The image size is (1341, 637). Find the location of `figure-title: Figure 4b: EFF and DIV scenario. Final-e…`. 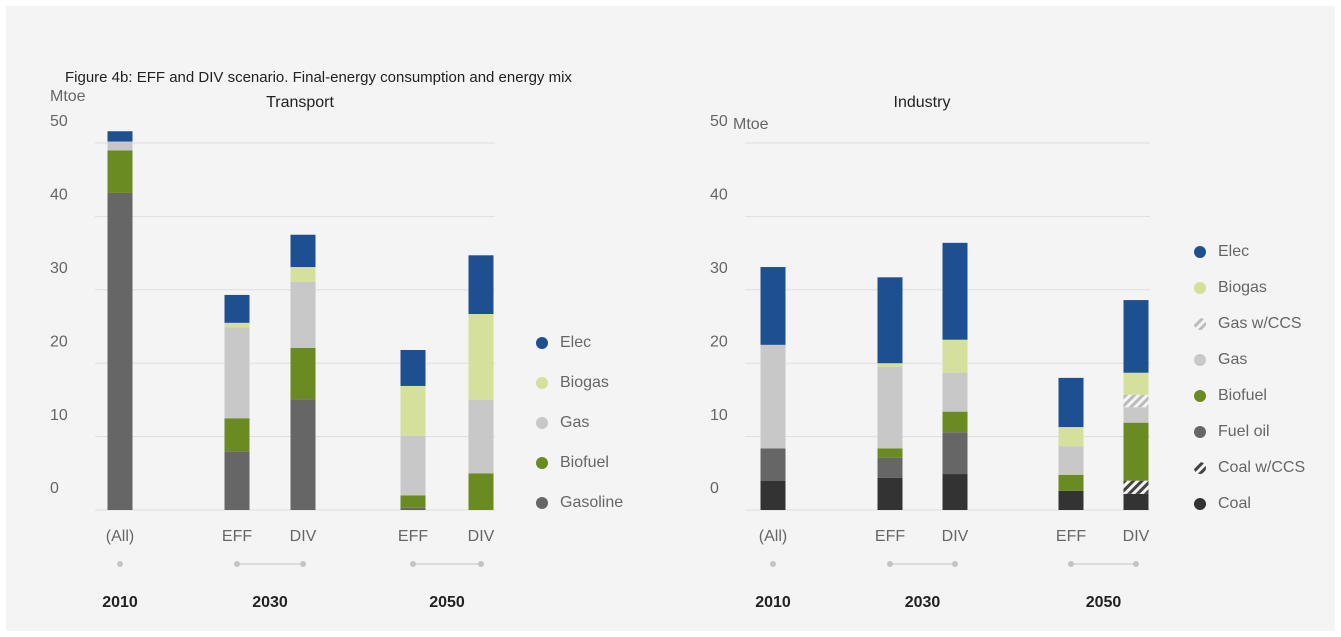

figure-title: Figure 4b: EFF and DIV scenario. Final-e… is located at coordinates (318, 77).